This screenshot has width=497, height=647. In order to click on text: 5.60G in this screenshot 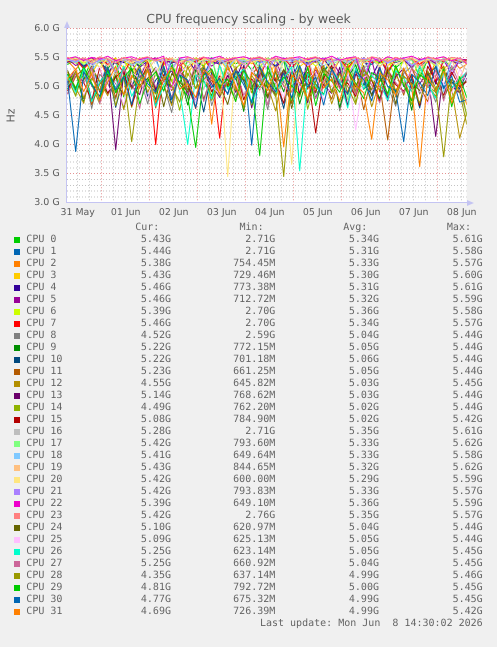, I will do `click(467, 276)`.